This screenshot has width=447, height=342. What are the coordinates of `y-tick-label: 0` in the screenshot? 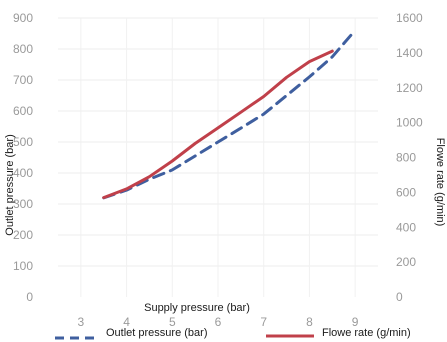 It's located at (29, 297).